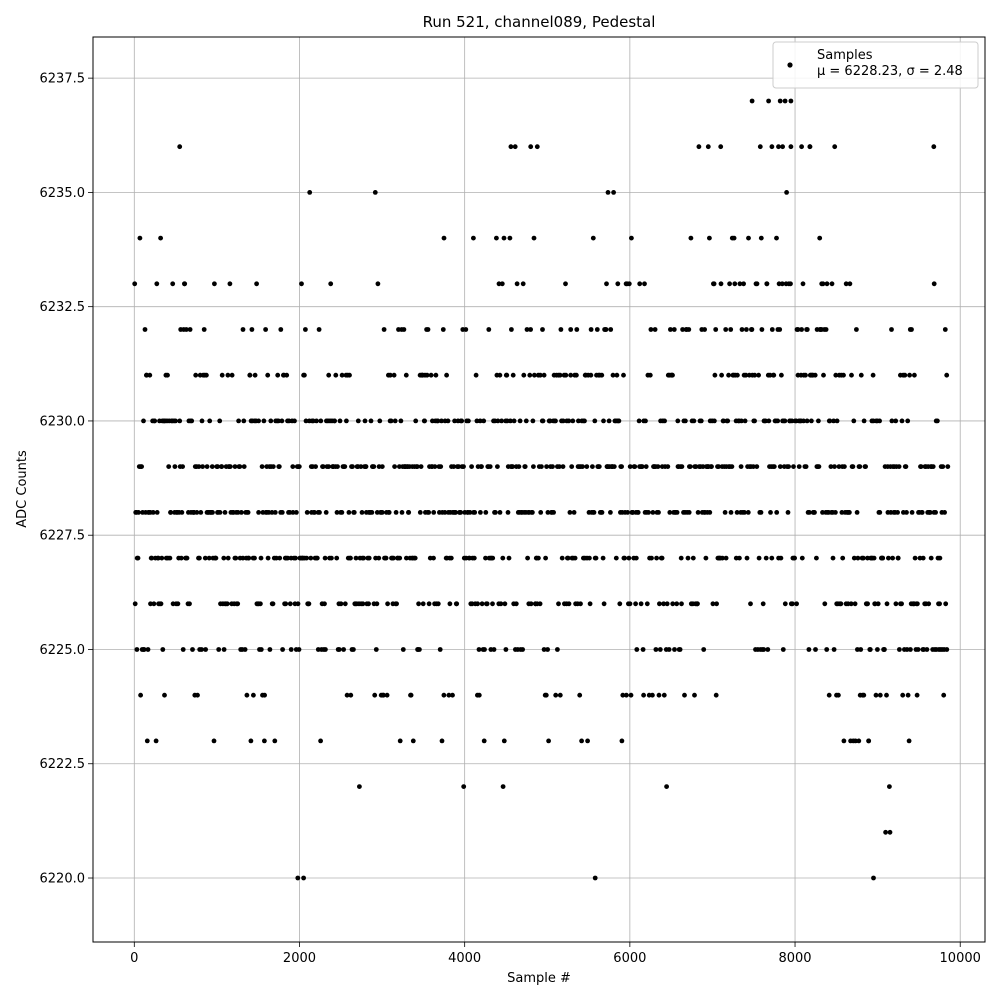 The height and width of the screenshot is (1000, 1000). Describe the element at coordinates (63, 879) in the screenshot. I see `y-tick-label: 6220.0` at that location.